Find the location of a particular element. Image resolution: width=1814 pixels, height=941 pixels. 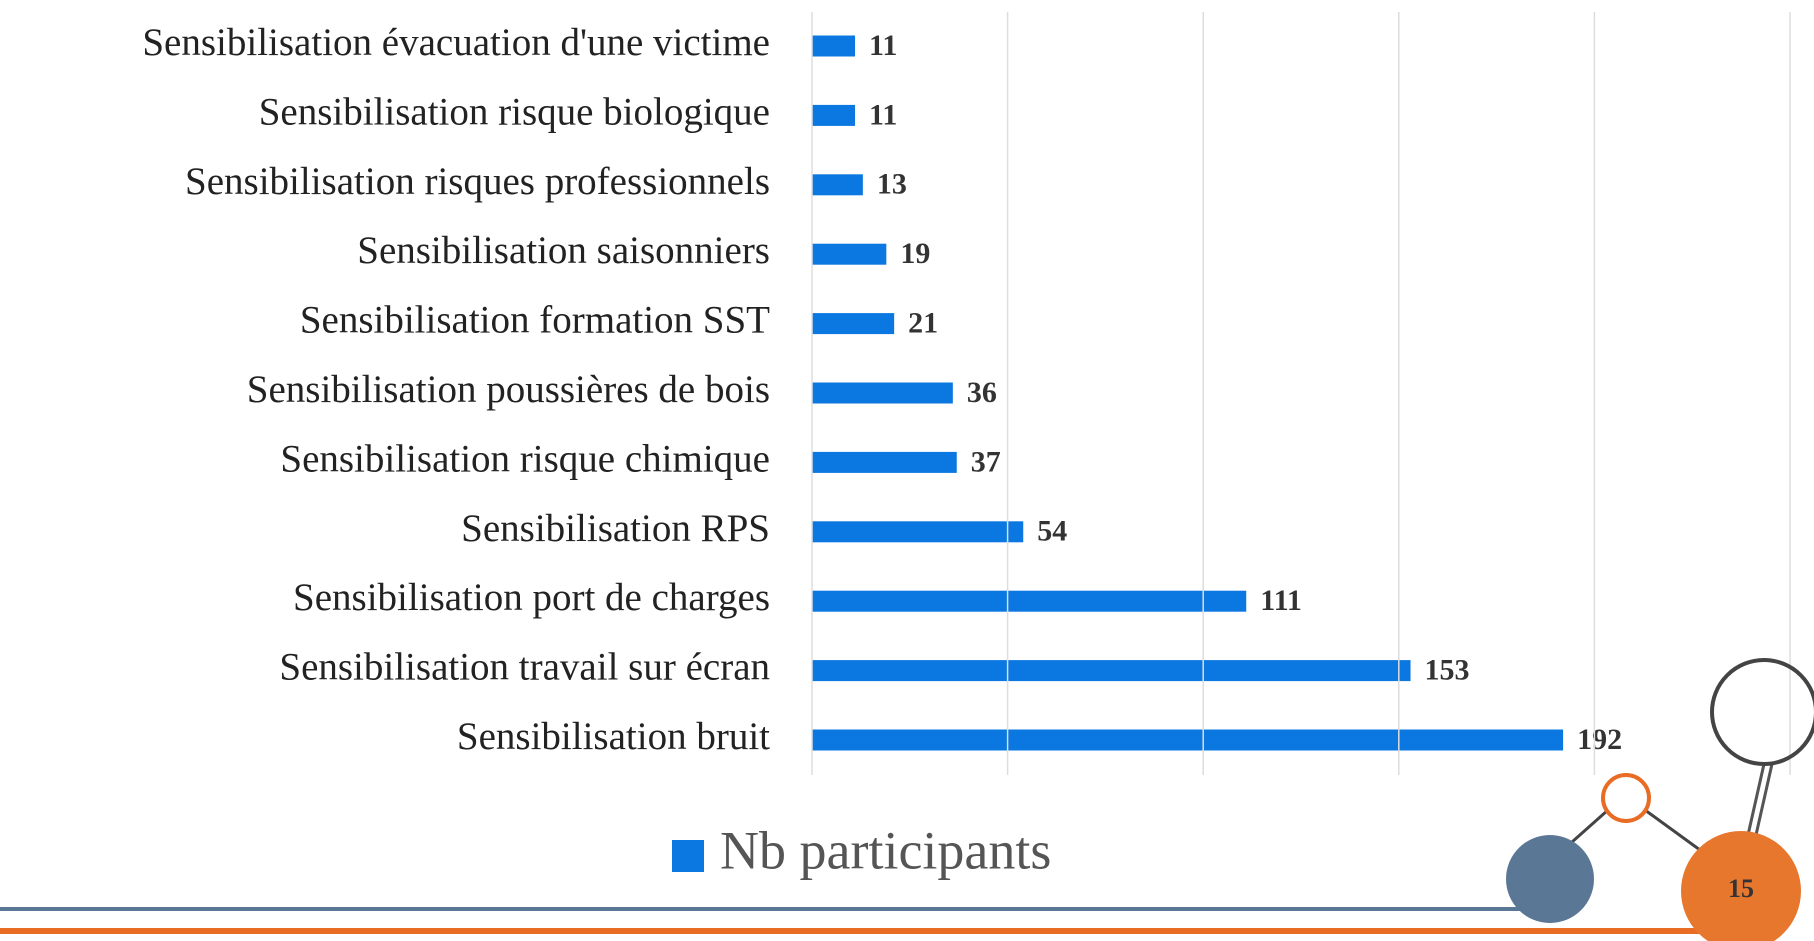

value-label: 13 is located at coordinates (892, 184).